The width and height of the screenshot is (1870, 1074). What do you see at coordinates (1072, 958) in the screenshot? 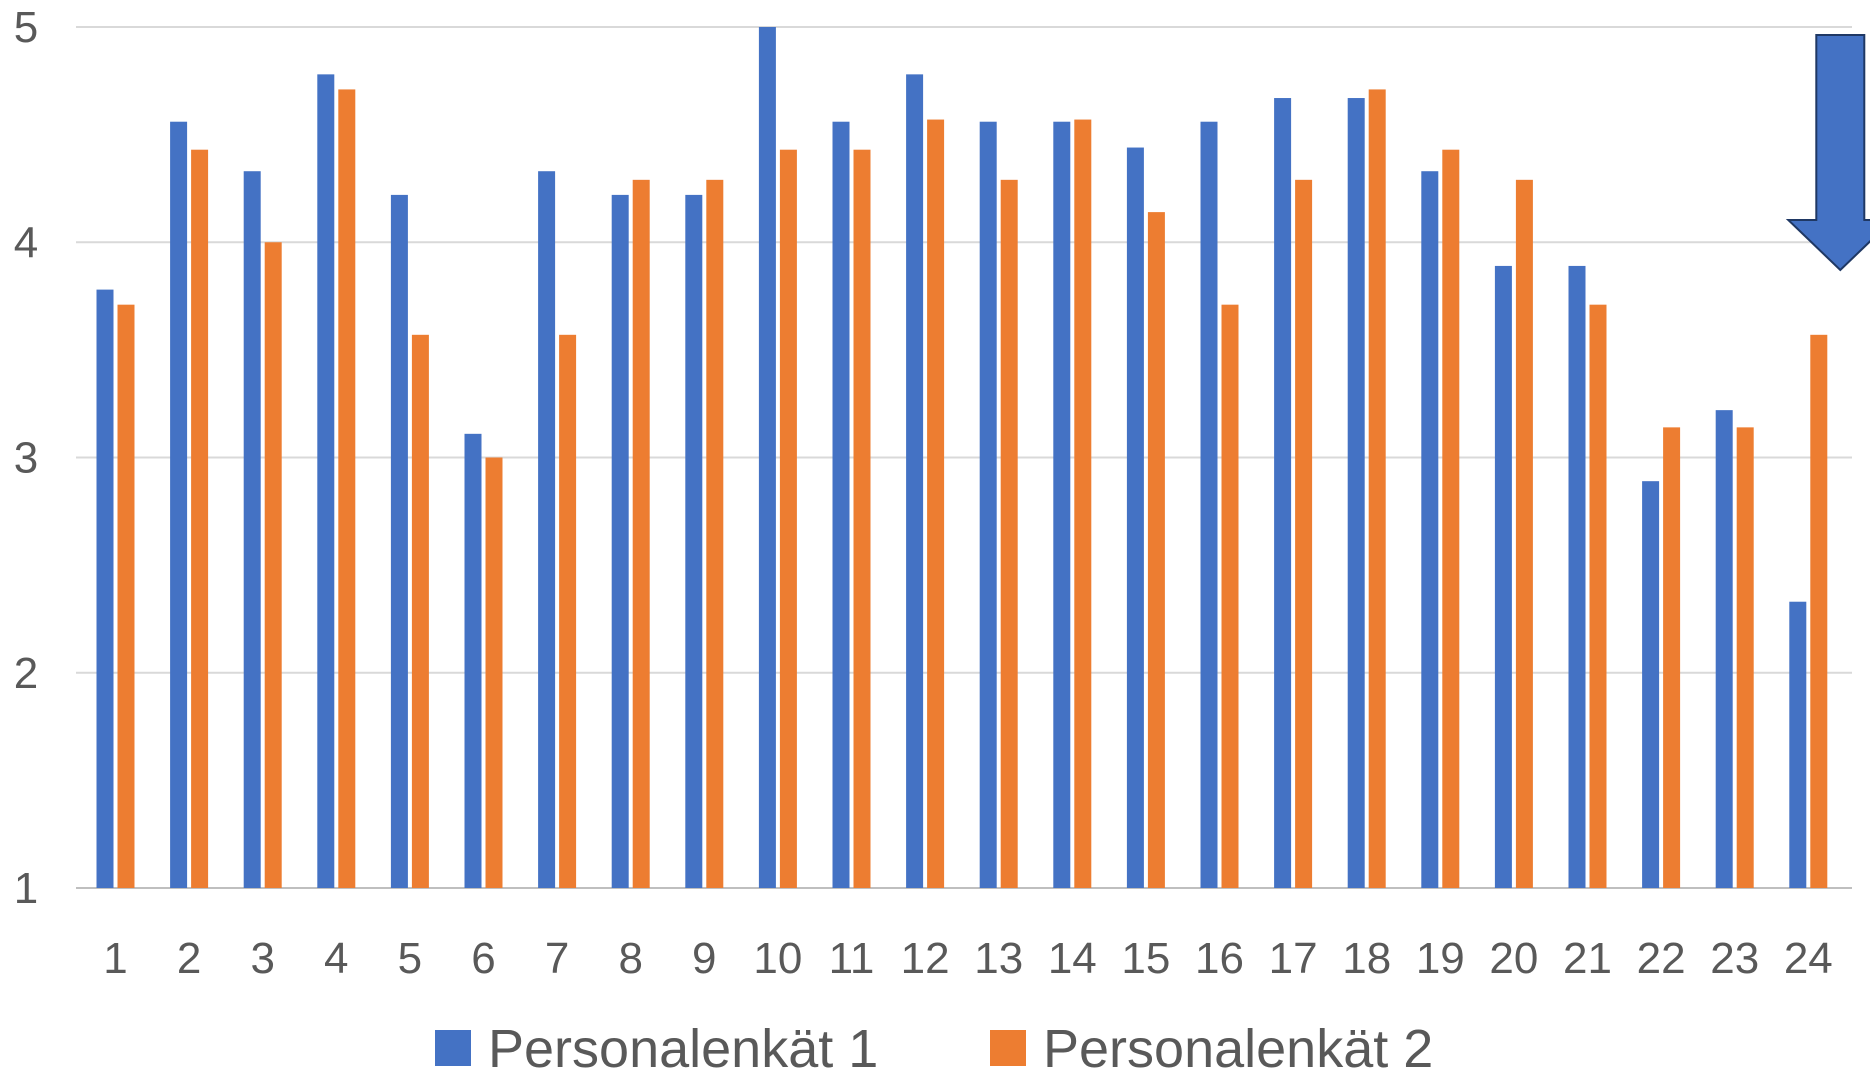
I see `x-tick-label: 14` at bounding box center [1072, 958].